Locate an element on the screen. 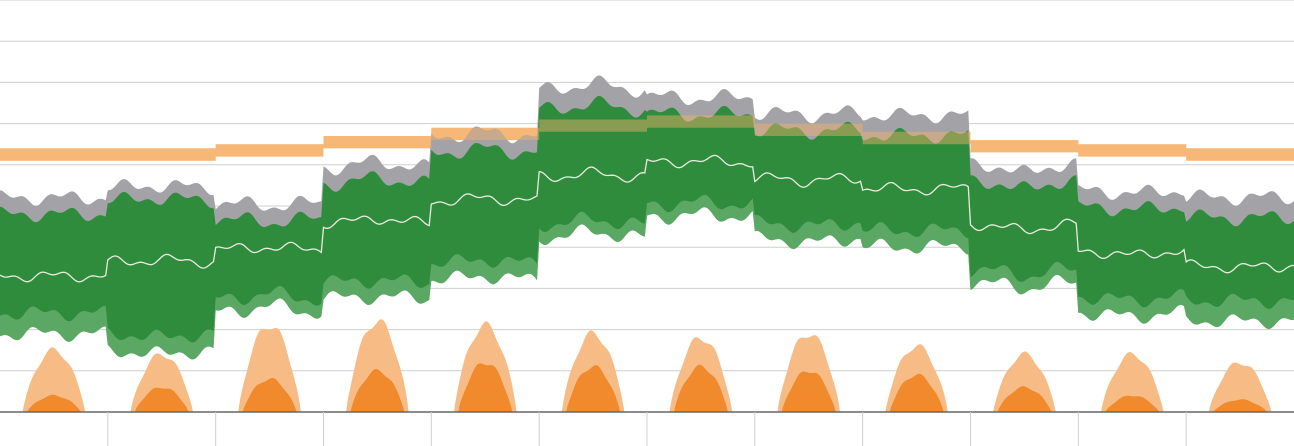 The height and width of the screenshot is (446, 1294). orange-range-band is located at coordinates (647, 138).